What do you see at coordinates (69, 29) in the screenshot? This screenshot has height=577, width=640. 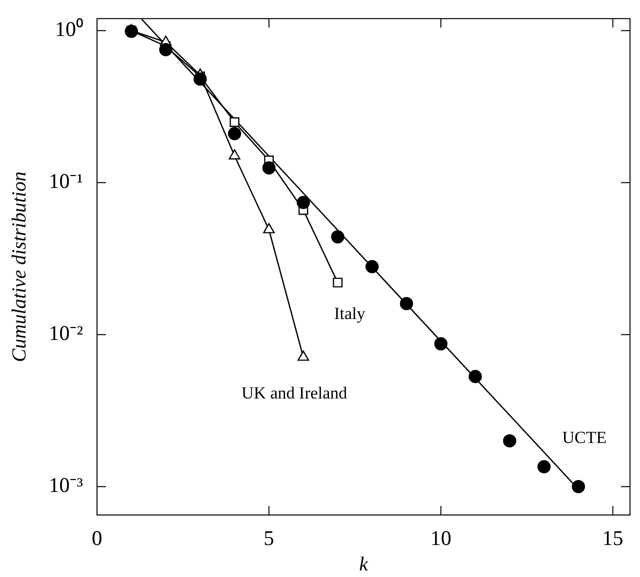 I see `y-tick-label: 10⁰` at bounding box center [69, 29].